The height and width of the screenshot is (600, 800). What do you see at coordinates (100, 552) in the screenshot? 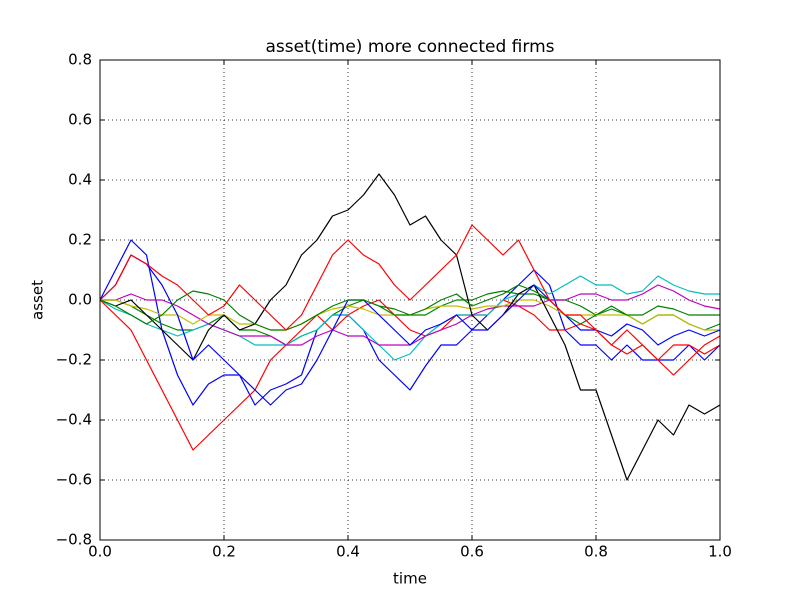
I see `x-tick-label: 0.0` at bounding box center [100, 552].